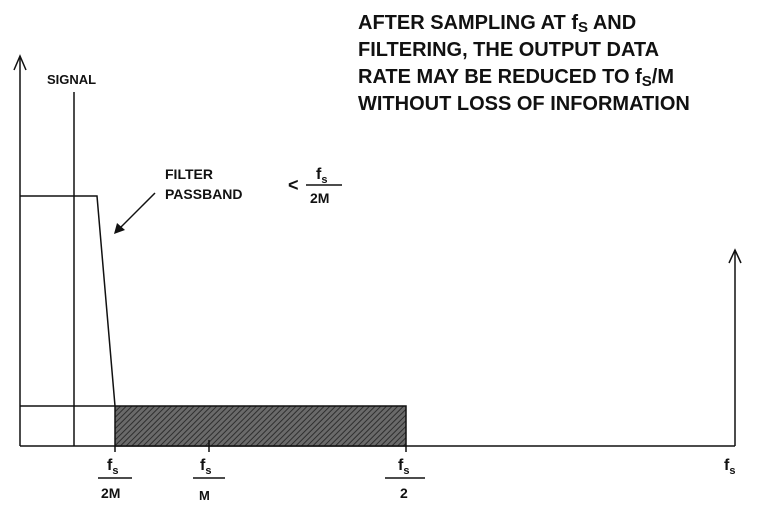  Describe the element at coordinates (497, 24) in the screenshot. I see `caption-line-1: AFTER SAMPLING AT fS AND` at that location.